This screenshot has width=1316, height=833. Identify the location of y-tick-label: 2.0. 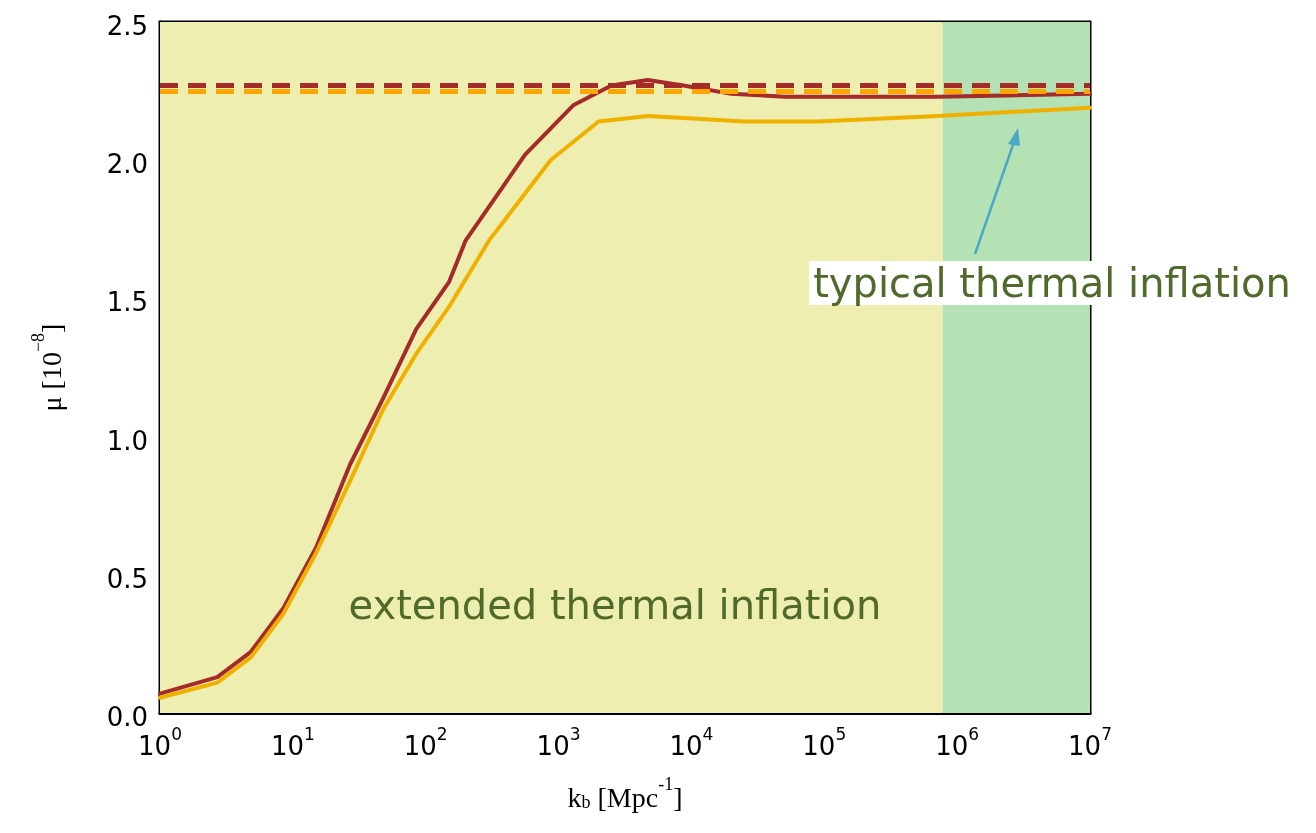
(127, 164).